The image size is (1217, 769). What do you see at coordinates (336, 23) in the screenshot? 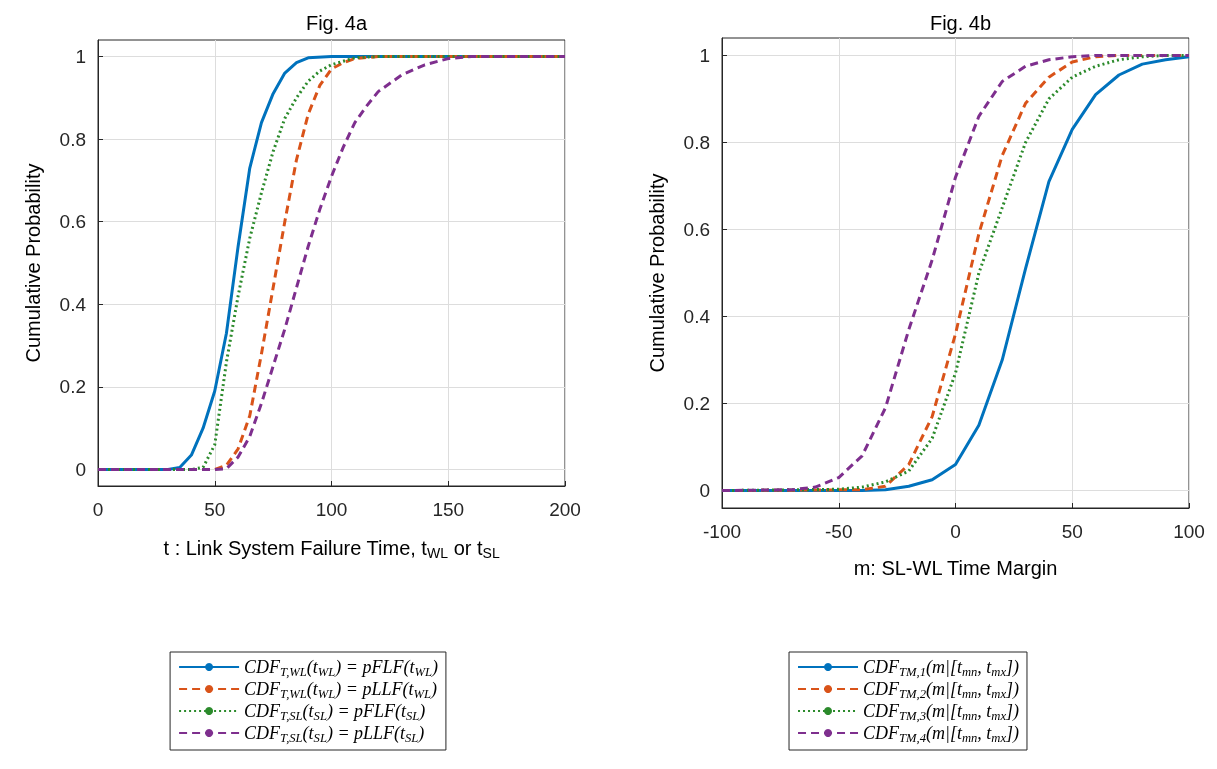
I see `chart-title: Fig. 4a` at bounding box center [336, 23].